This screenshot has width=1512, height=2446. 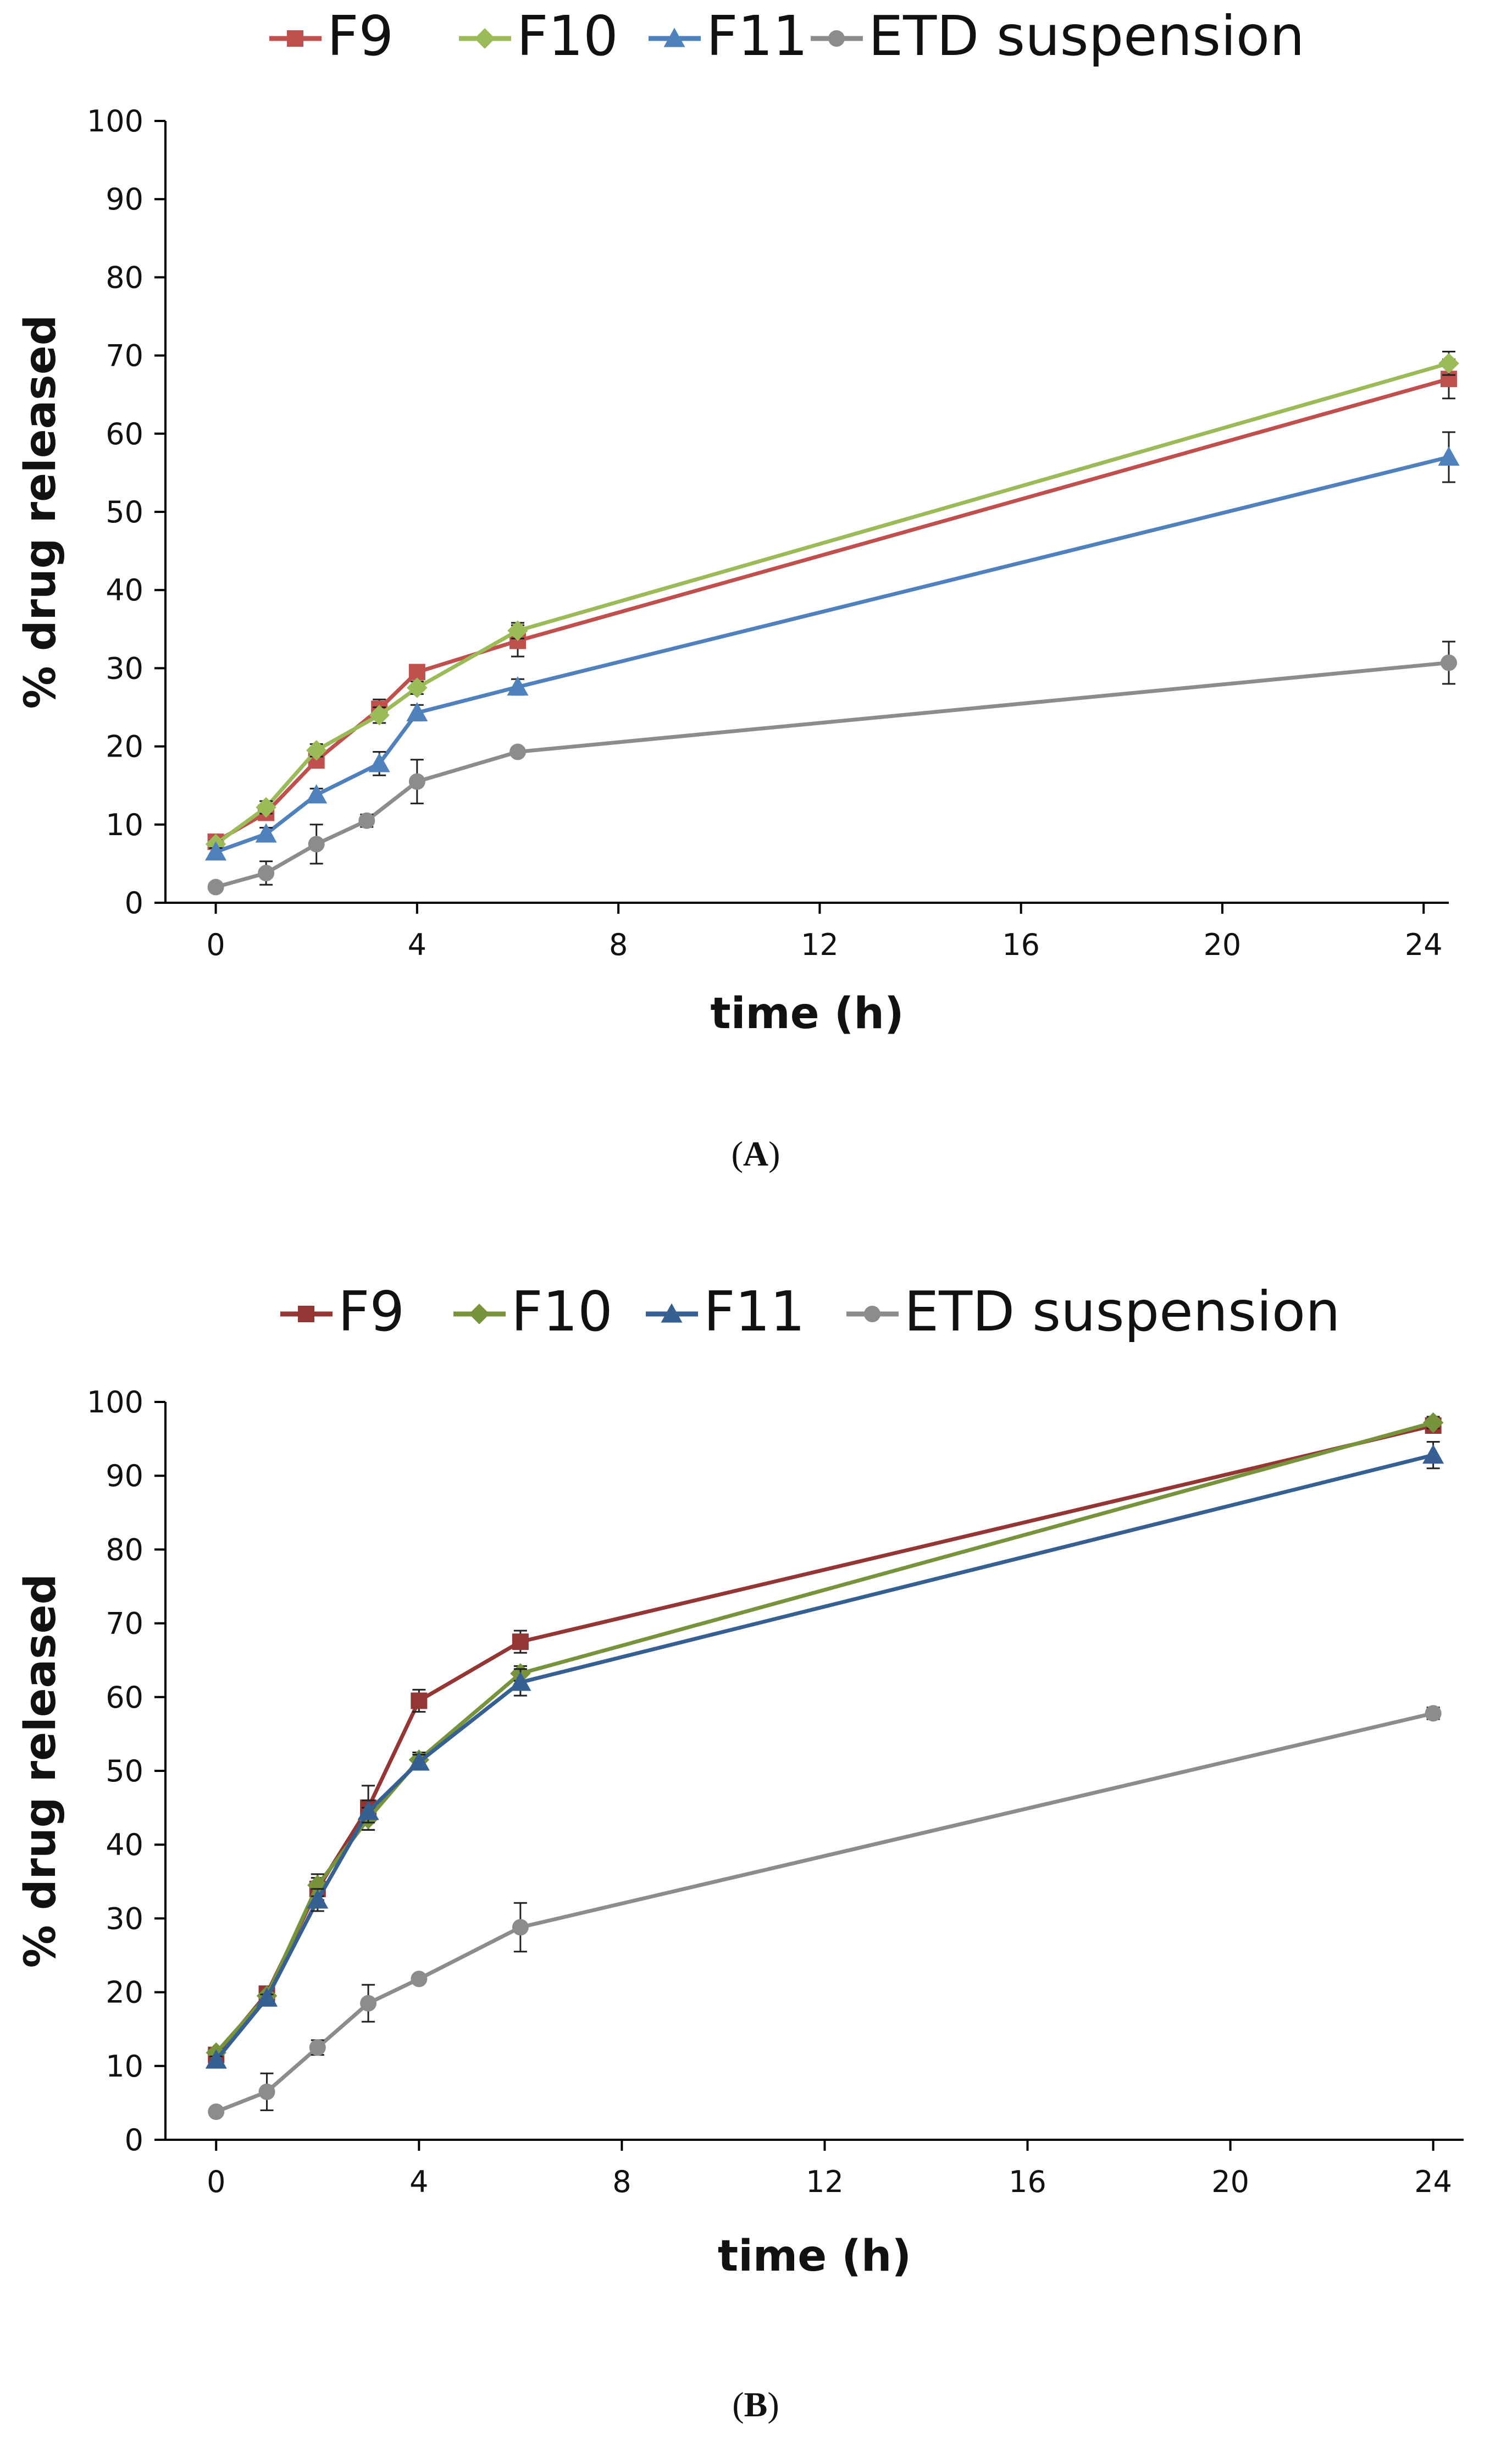 I want to click on chart-a-legend-item: ETD suspension, so click(x=1057, y=36).